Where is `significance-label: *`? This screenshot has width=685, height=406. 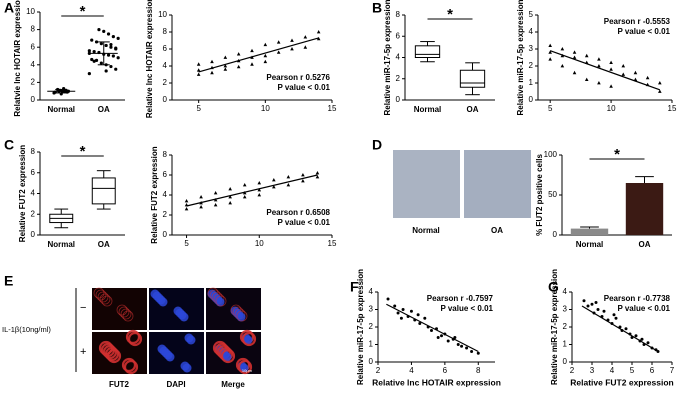
significance-label: * is located at coordinates (83, 11).